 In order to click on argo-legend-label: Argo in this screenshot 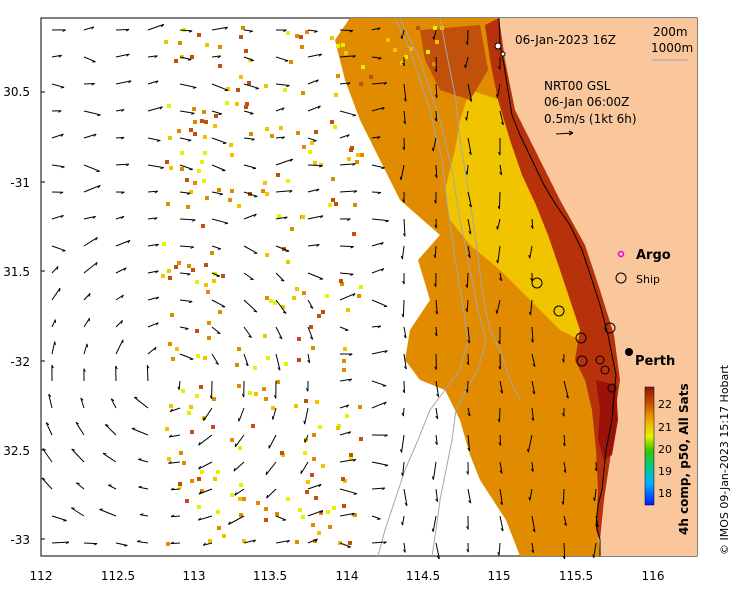, I will do `click(653, 255)`.